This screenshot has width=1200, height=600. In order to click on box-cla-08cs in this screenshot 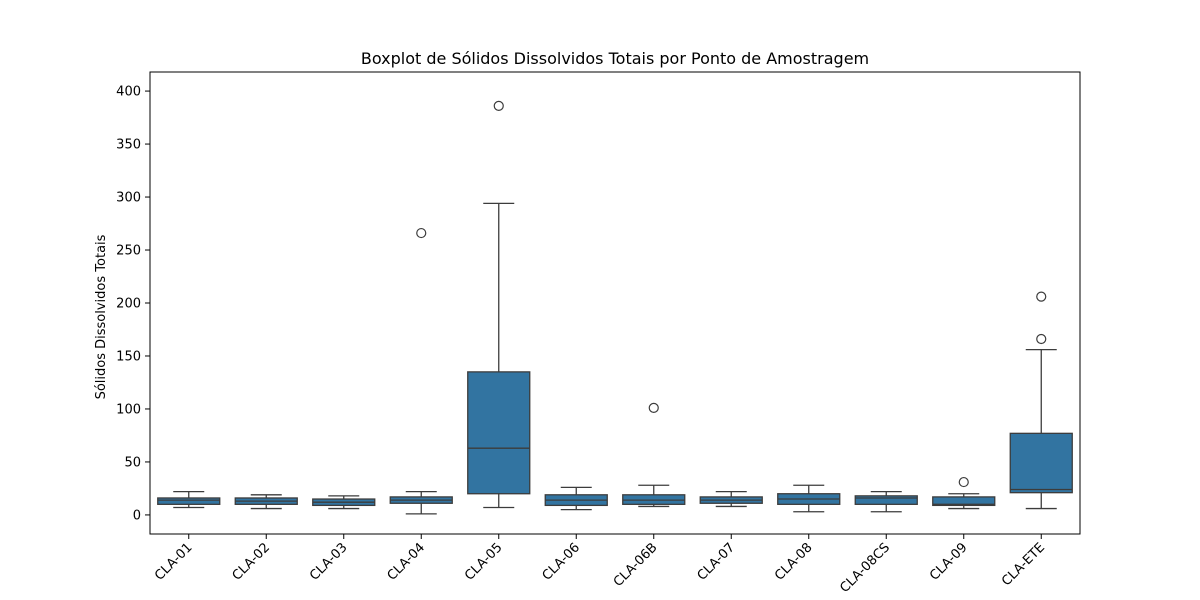, I will do `click(886, 500)`.